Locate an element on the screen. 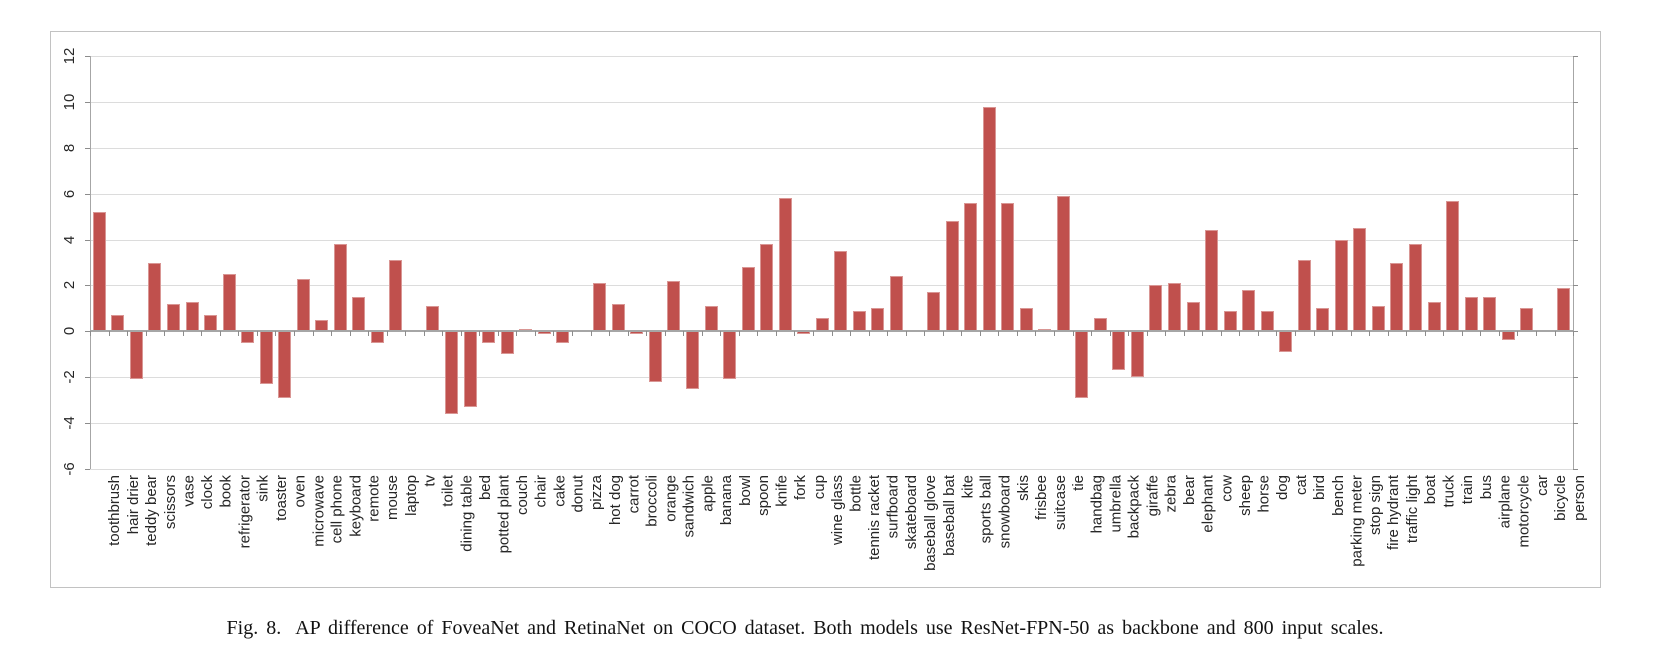 Image resolution: width=1663 pixels, height=668 pixels. x-axis-category-label: airplane is located at coordinates (1505, 502).